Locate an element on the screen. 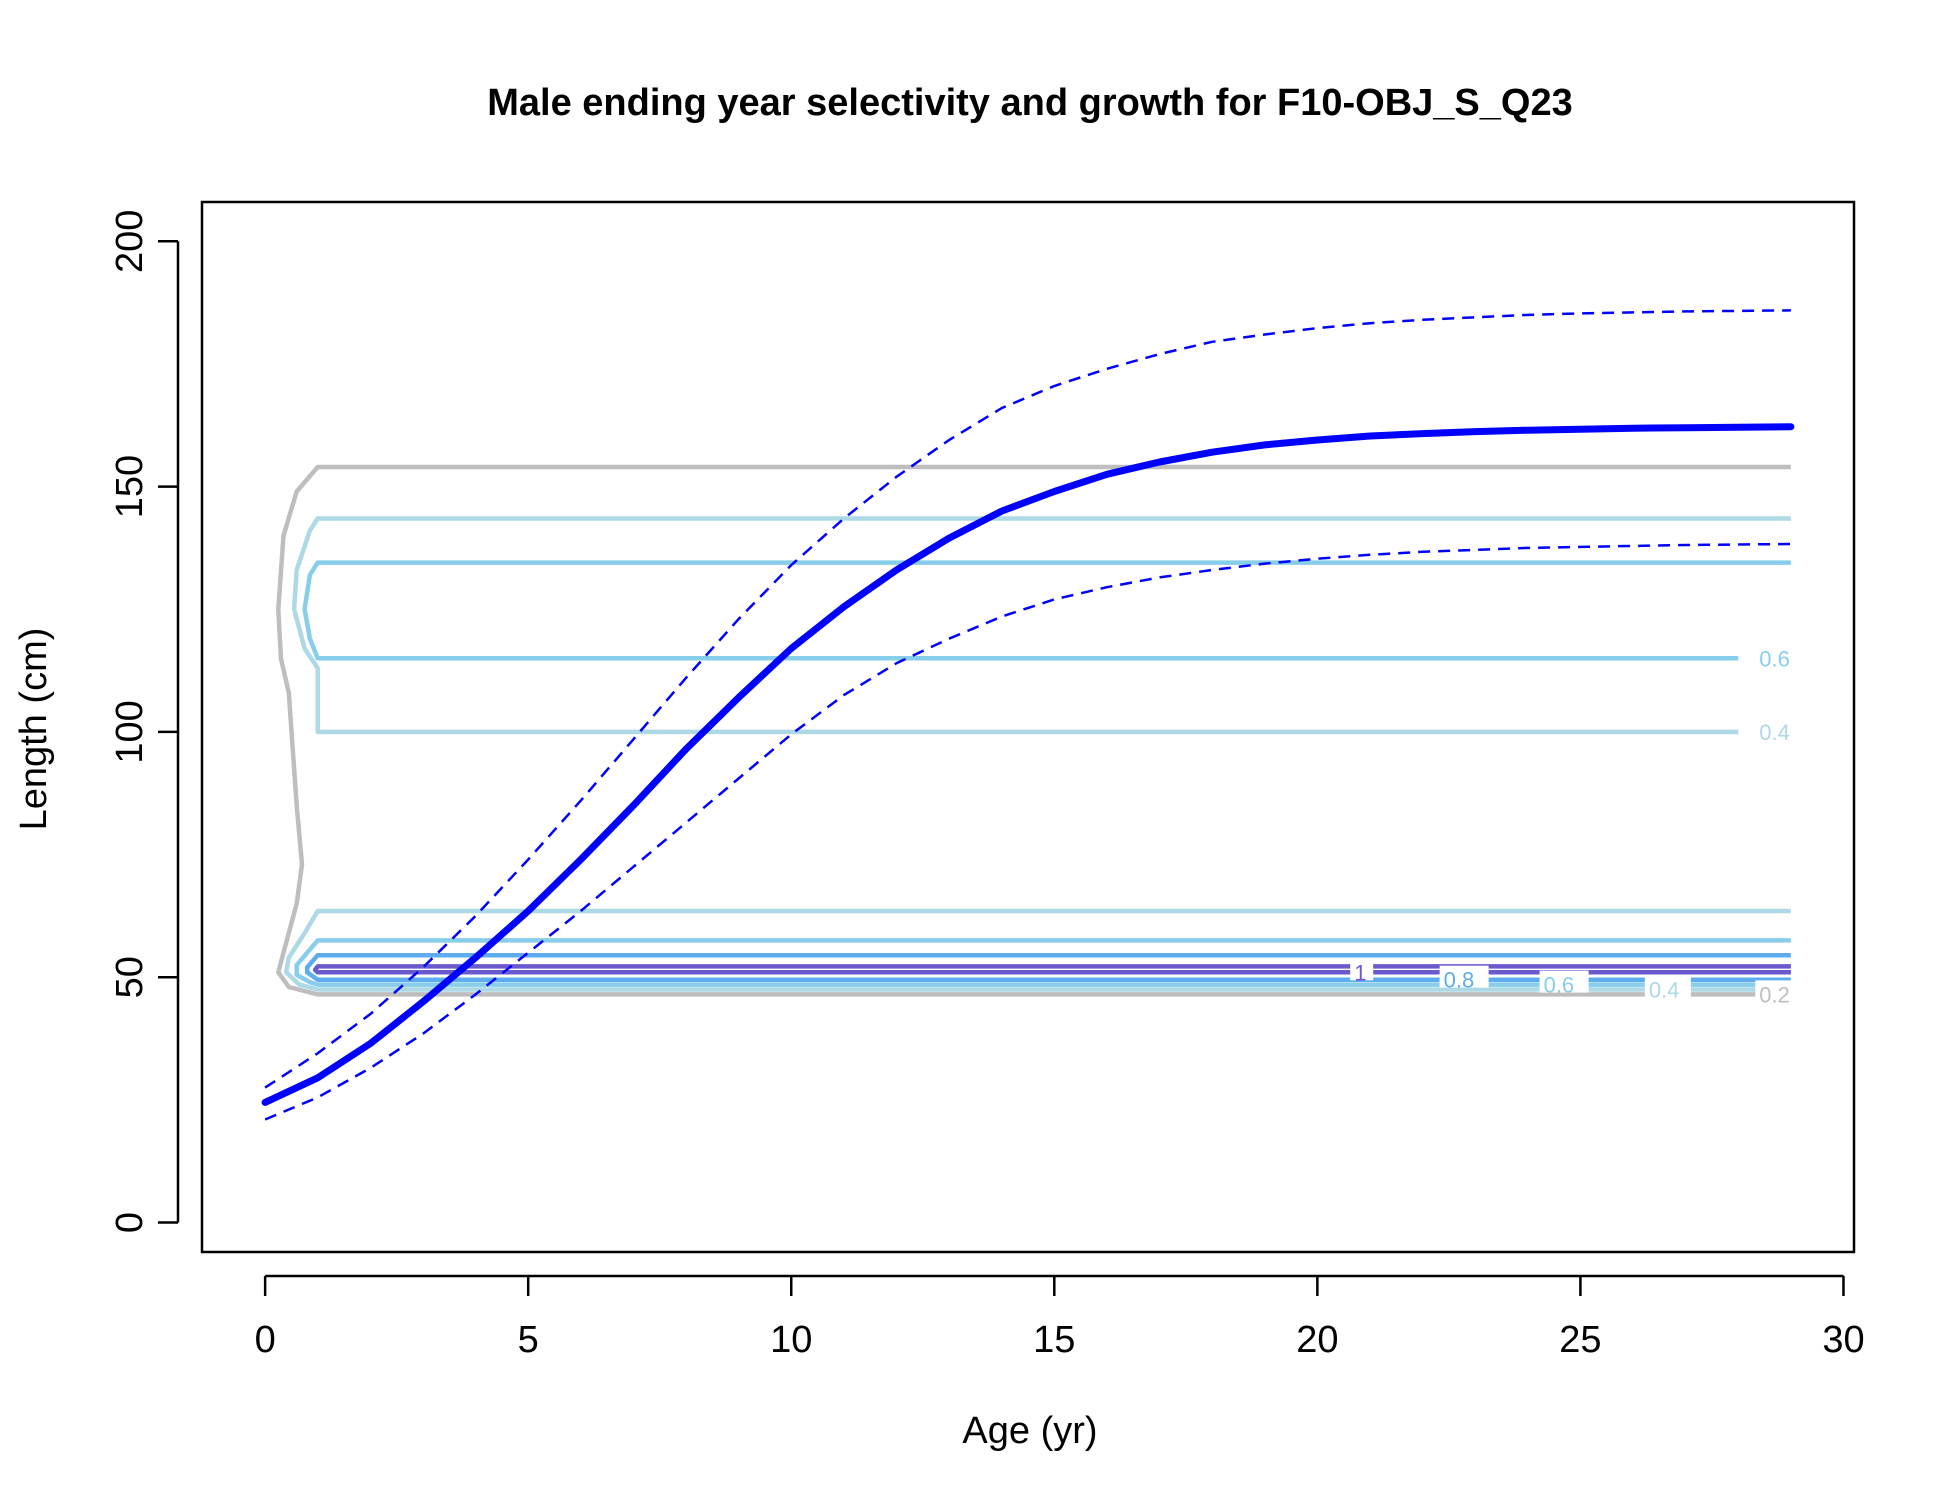  y-tick-label: 0 is located at coordinates (130, 1222).